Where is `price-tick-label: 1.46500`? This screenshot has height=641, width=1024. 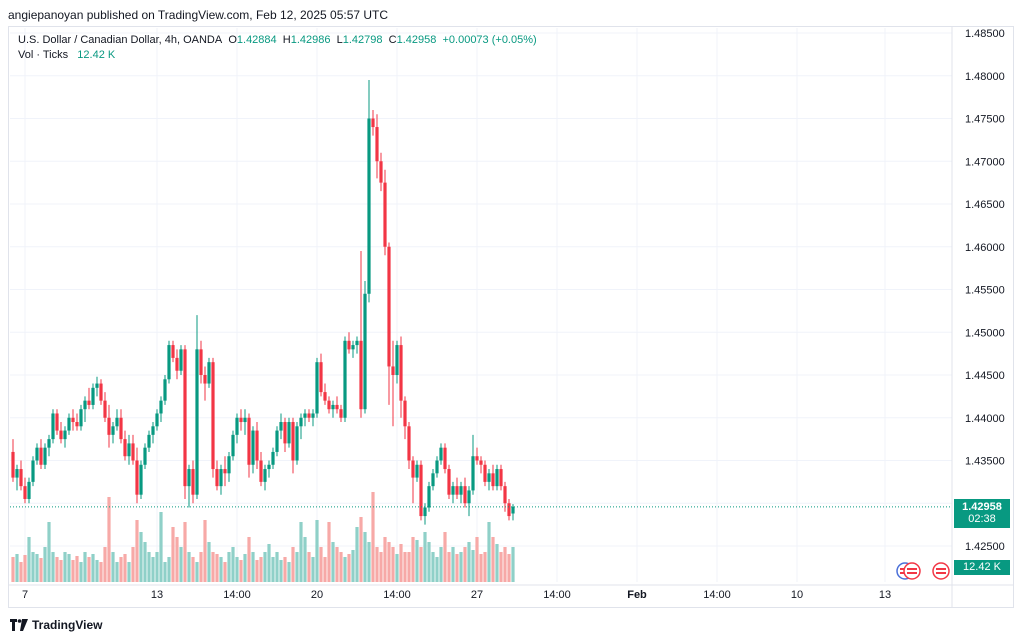
price-tick-label: 1.46500 is located at coordinates (985, 205).